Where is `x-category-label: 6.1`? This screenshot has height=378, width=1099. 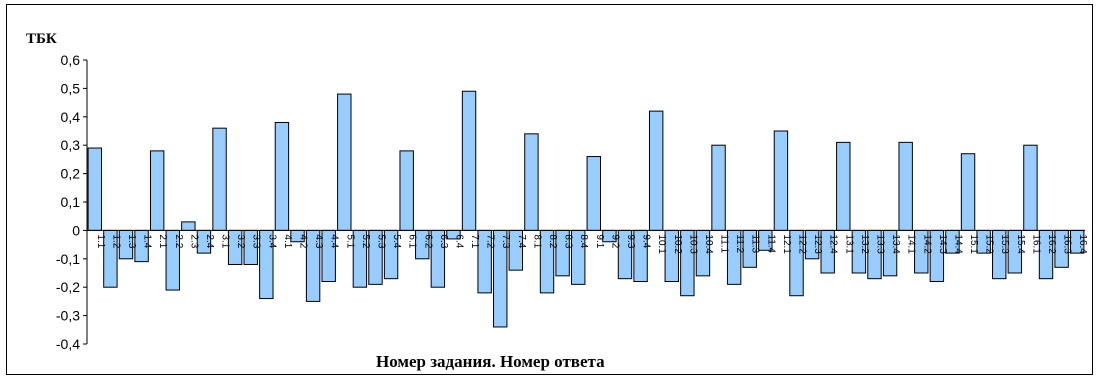
x-category-label: 6.1 is located at coordinates (412, 241).